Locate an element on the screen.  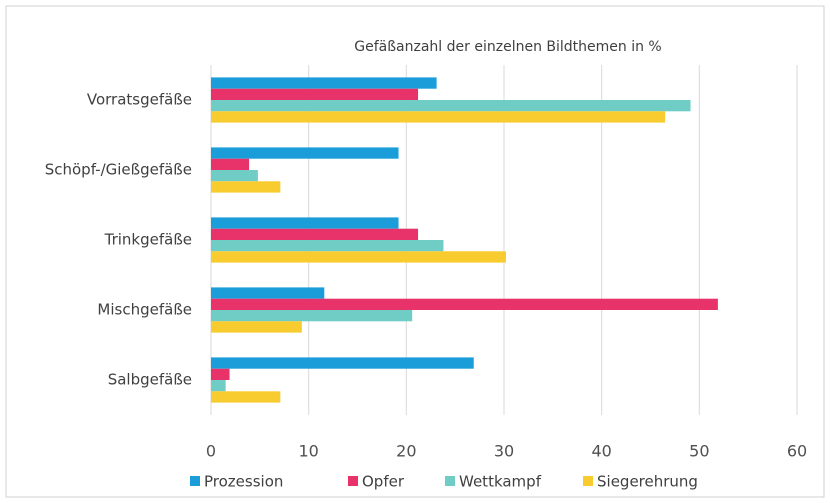
y-tick-label: Mischgefäße is located at coordinates (144, 310).